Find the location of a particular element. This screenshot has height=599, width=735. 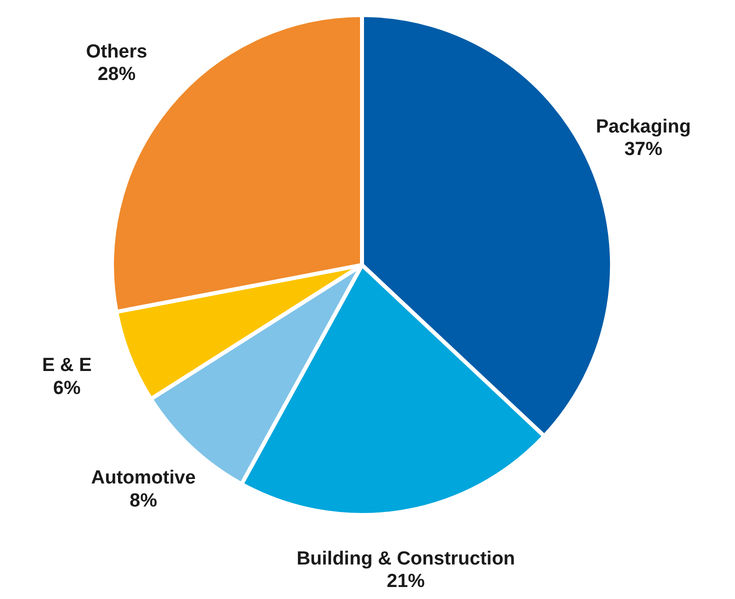

data-label: 28% is located at coordinates (117, 75).